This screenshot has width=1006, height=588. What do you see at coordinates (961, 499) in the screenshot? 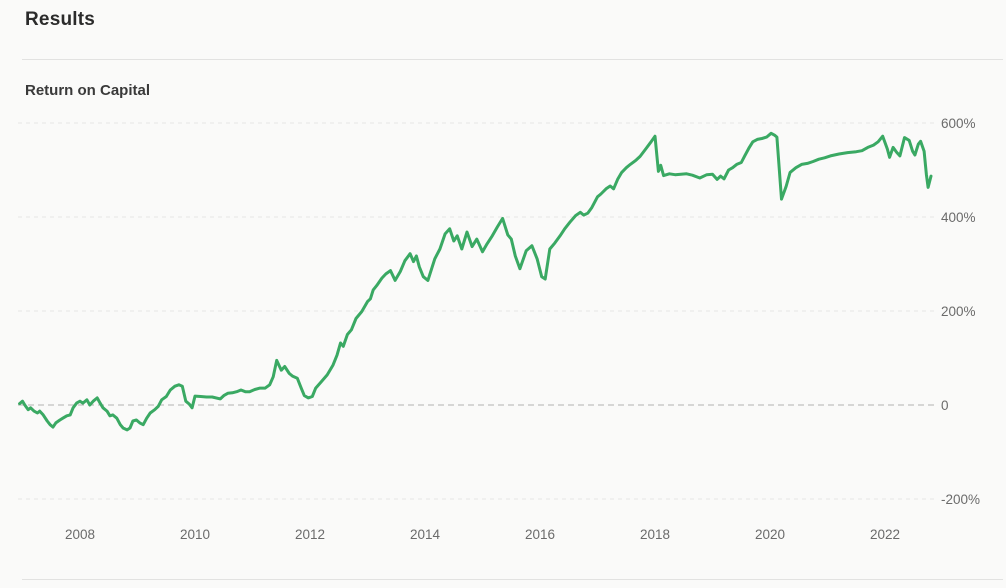
I see `y-axis-tick-label: -200%` at bounding box center [961, 499].